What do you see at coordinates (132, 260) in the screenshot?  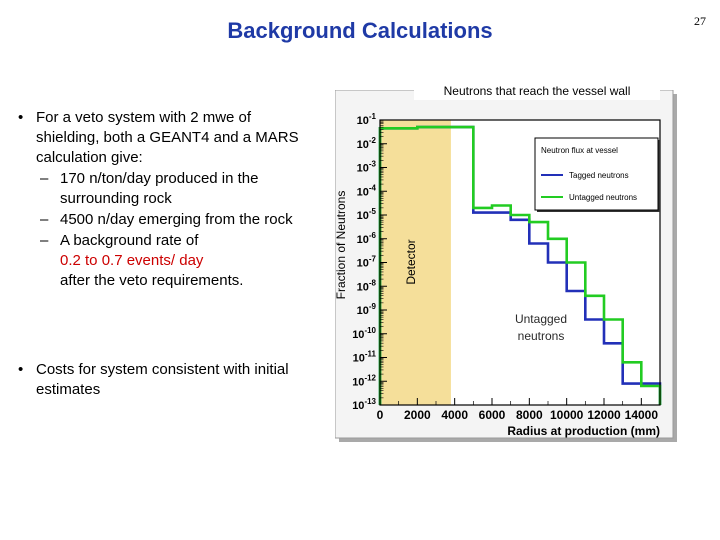 I see `sub-bullet-rate-value: 0.2 to 0.7 events/ day` at bounding box center [132, 260].